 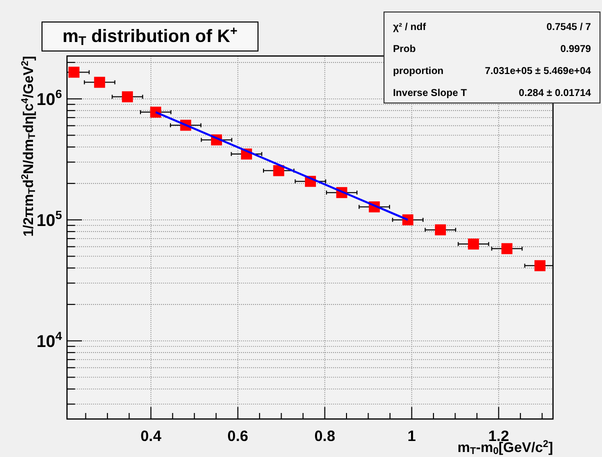 What do you see at coordinates (49, 339) in the screenshot?
I see `y-tick-label: 10$^{4}$` at bounding box center [49, 339].